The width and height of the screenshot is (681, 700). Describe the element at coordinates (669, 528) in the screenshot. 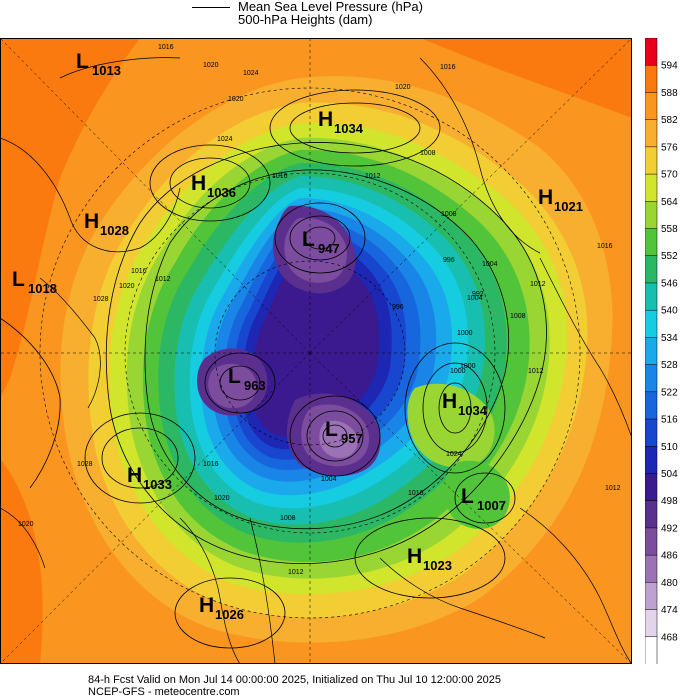

I see `colorbar-label: 492` at that location.